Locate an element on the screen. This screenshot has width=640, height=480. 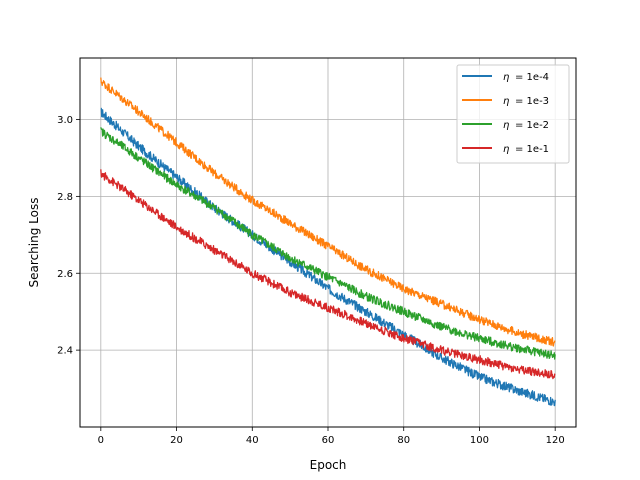
x-tick-label: 60 is located at coordinates (328, 440).